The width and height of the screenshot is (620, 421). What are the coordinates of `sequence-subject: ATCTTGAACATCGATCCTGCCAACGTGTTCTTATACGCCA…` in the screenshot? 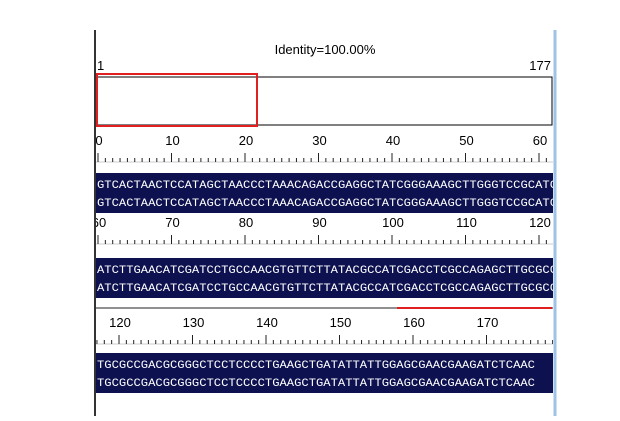 It's located at (327, 289).